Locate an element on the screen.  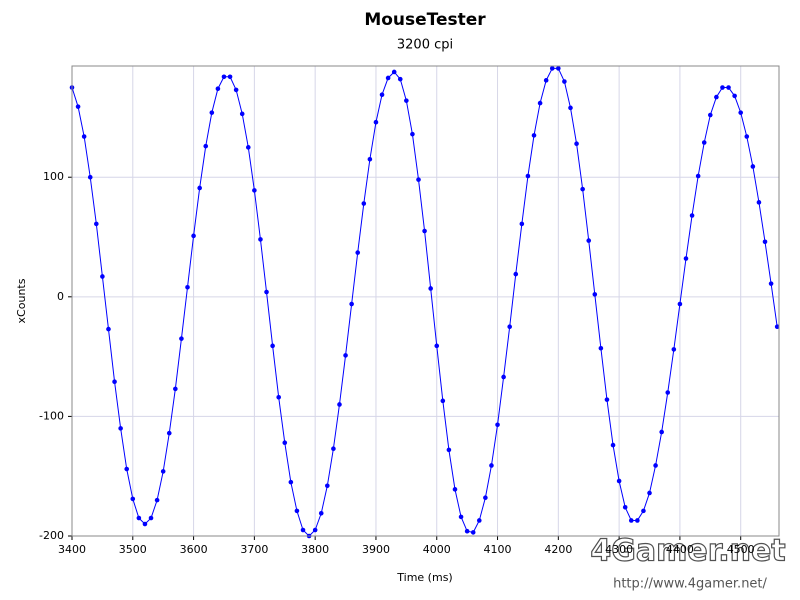
x-tick-label: 4000 is located at coordinates (437, 549).